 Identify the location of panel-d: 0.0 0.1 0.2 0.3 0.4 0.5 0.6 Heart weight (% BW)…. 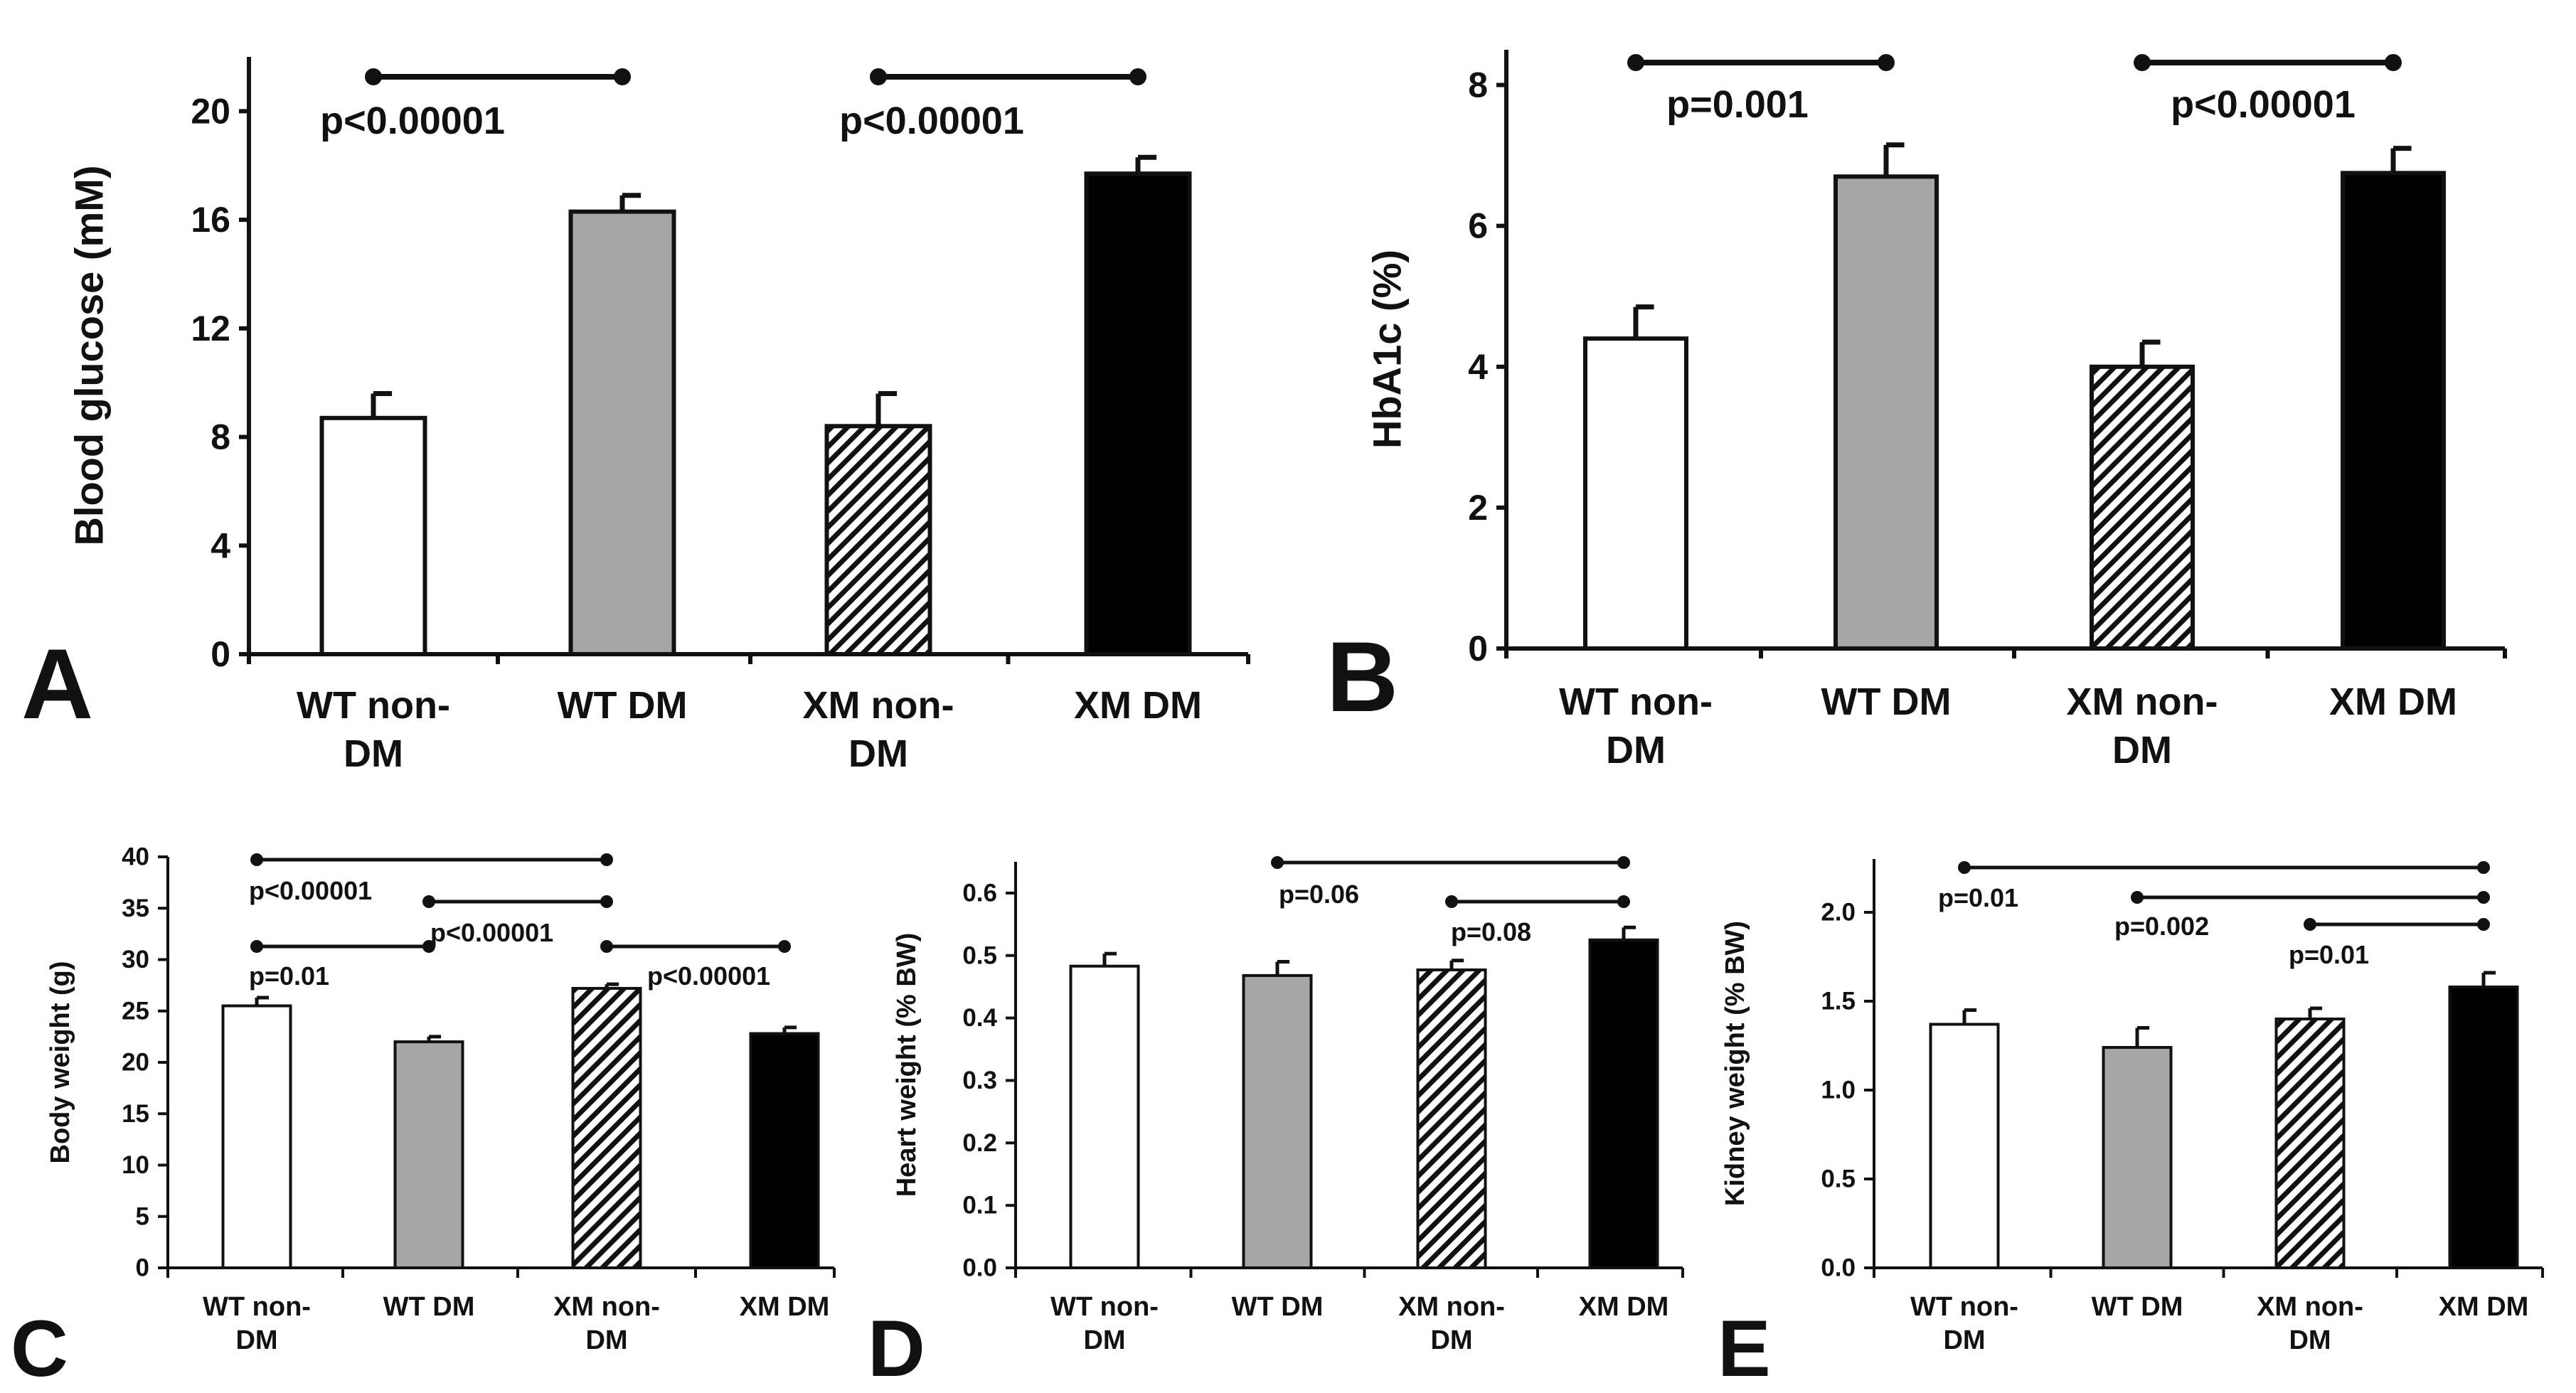
(1276, 1124).